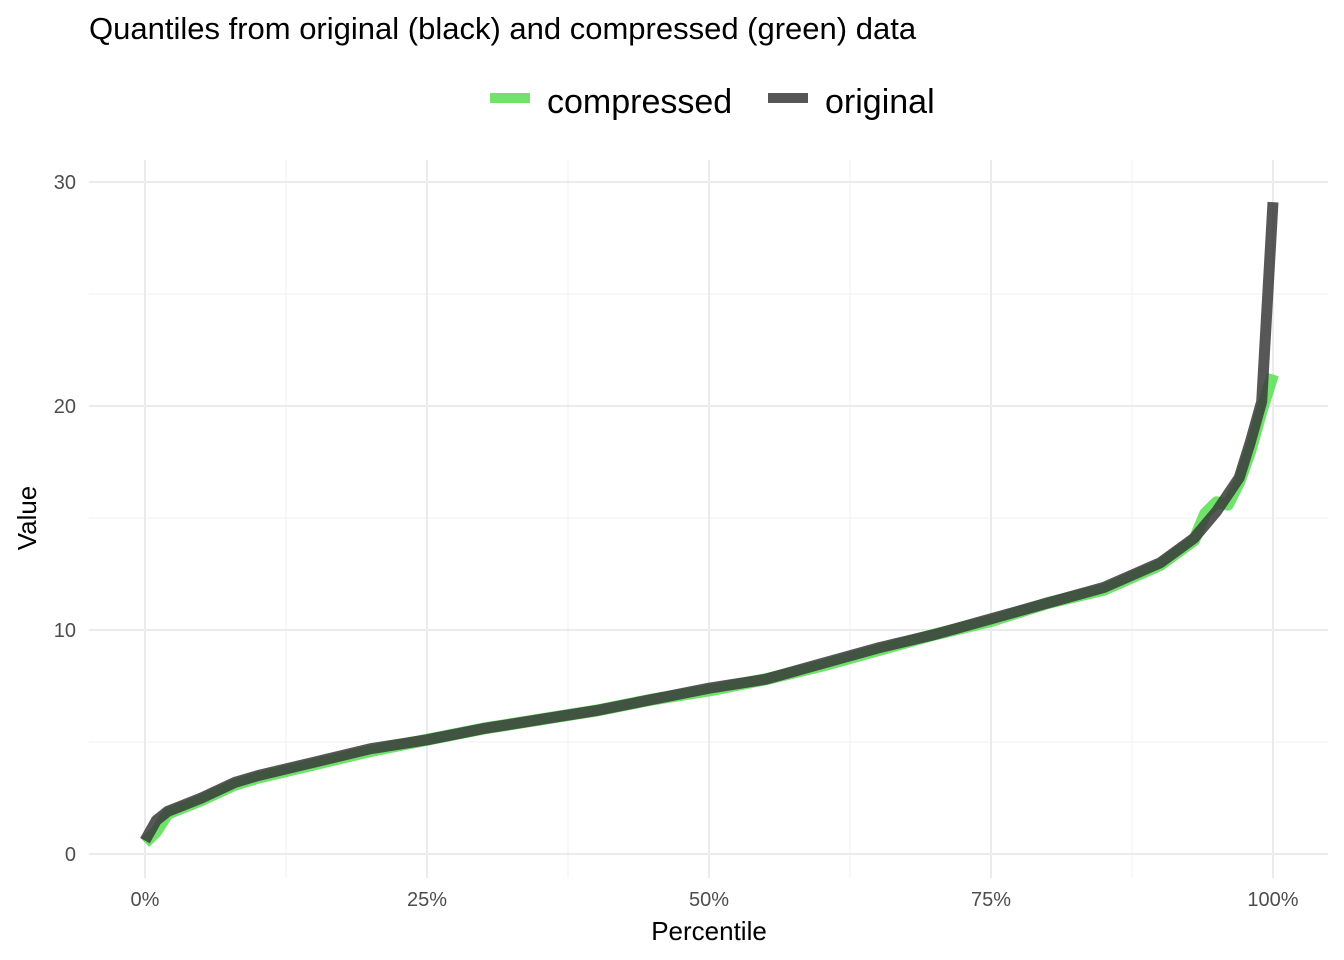 The width and height of the screenshot is (1344, 960). I want to click on y-tick-label: 0, so click(70, 855).